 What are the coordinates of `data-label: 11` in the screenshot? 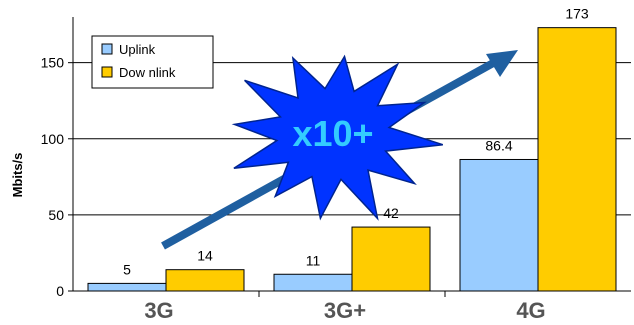 It's located at (313, 260).